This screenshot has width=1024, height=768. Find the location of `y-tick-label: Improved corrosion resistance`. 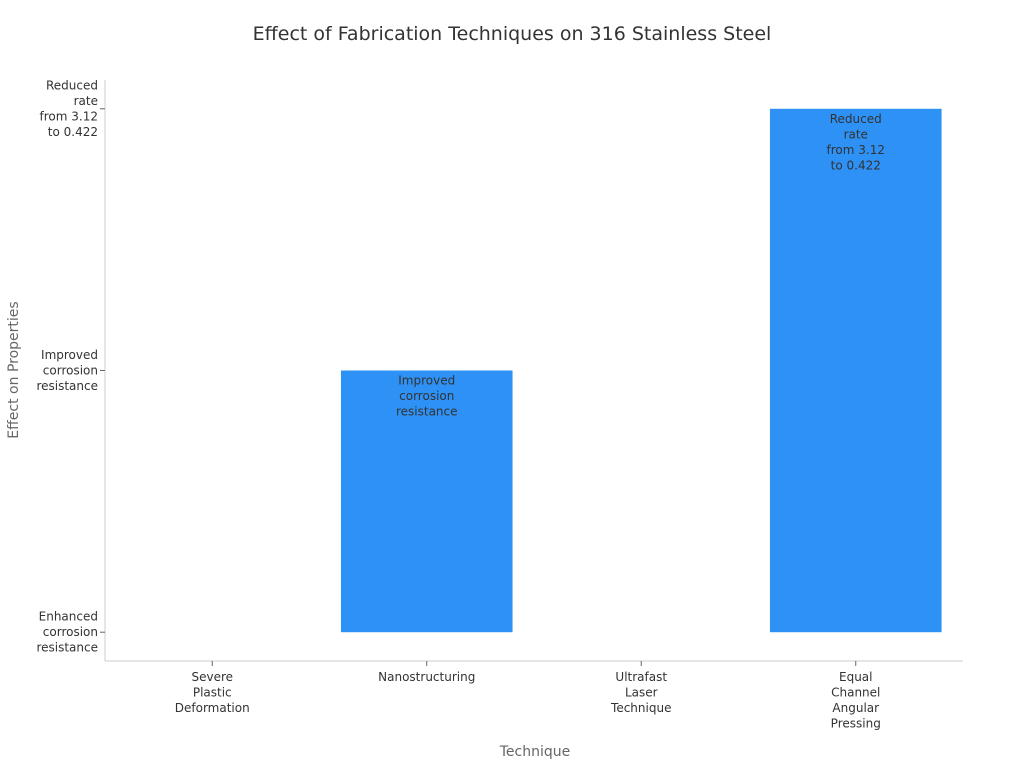

y-tick-label: Improved corrosion resistance is located at coordinates (67, 370).